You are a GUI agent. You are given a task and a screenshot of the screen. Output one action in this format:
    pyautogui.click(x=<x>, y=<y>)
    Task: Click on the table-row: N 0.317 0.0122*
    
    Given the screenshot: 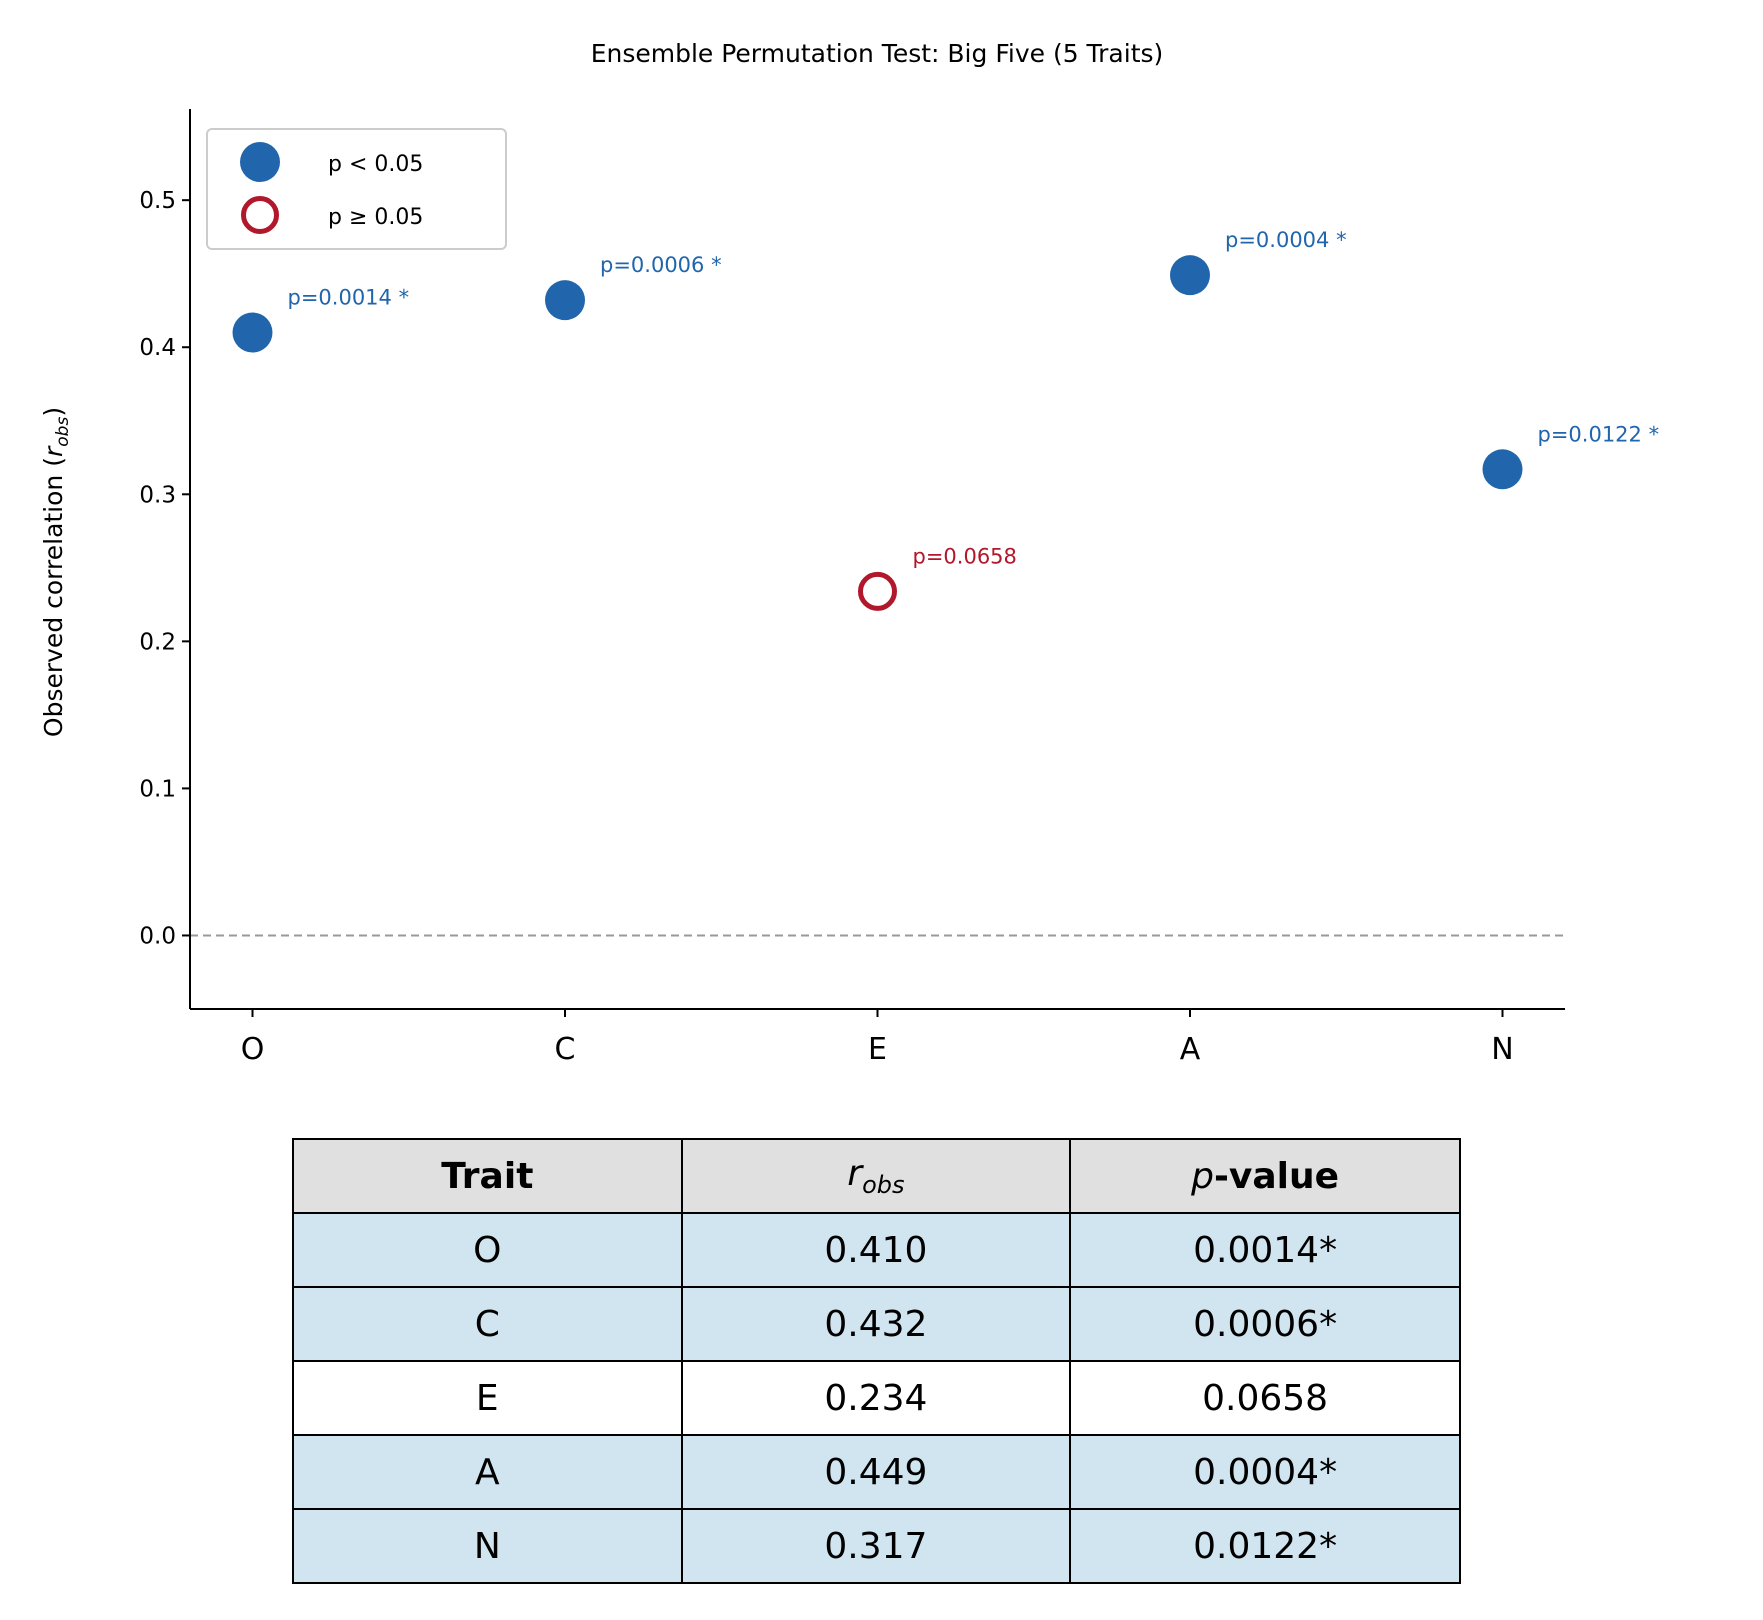 What is the action you would take?
    pyautogui.click(x=876, y=1546)
    